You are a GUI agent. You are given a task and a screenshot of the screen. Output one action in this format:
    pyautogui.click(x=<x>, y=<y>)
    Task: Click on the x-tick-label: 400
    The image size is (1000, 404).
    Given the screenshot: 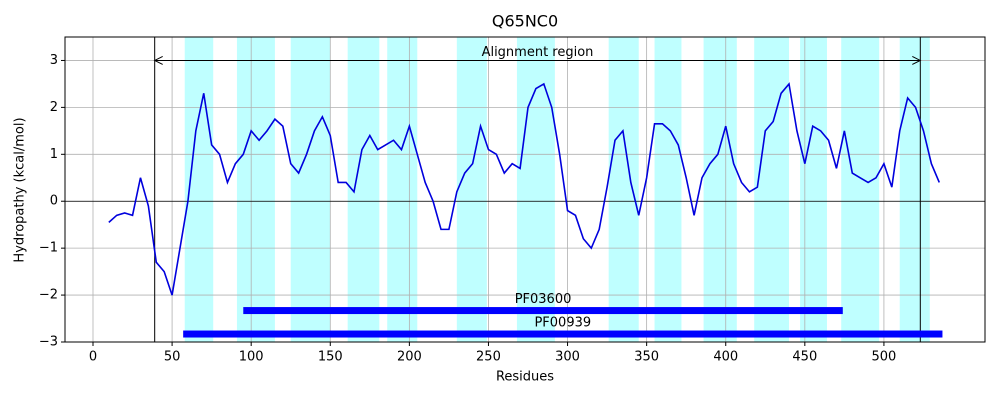 What is the action you would take?
    pyautogui.click(x=725, y=357)
    